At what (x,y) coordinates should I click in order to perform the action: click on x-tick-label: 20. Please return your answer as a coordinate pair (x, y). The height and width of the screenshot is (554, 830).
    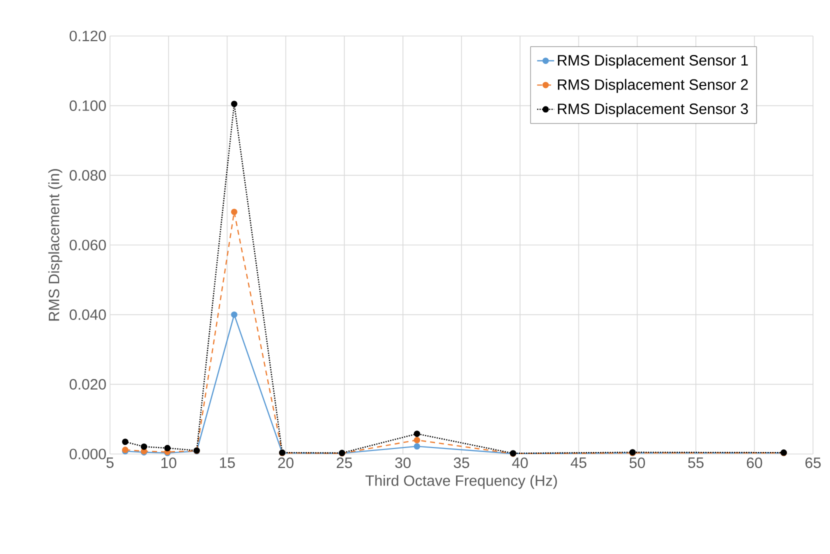
    Looking at the image, I should click on (286, 463).